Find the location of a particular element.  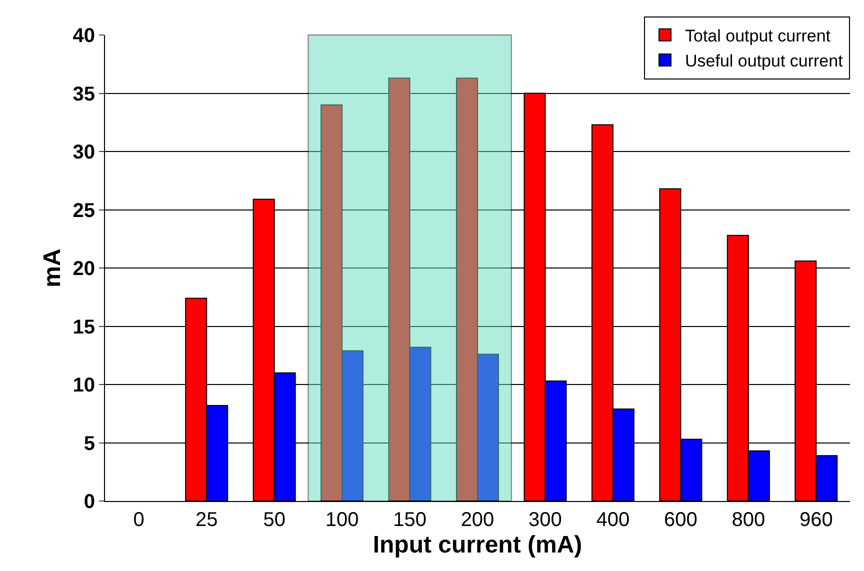

x-tick-label: 200 is located at coordinates (477, 520).